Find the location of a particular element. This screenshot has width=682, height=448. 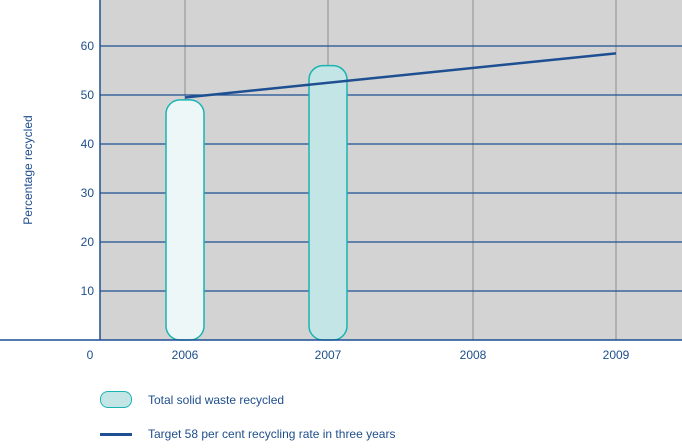

x-tick-label-origin: 0 is located at coordinates (90, 355).